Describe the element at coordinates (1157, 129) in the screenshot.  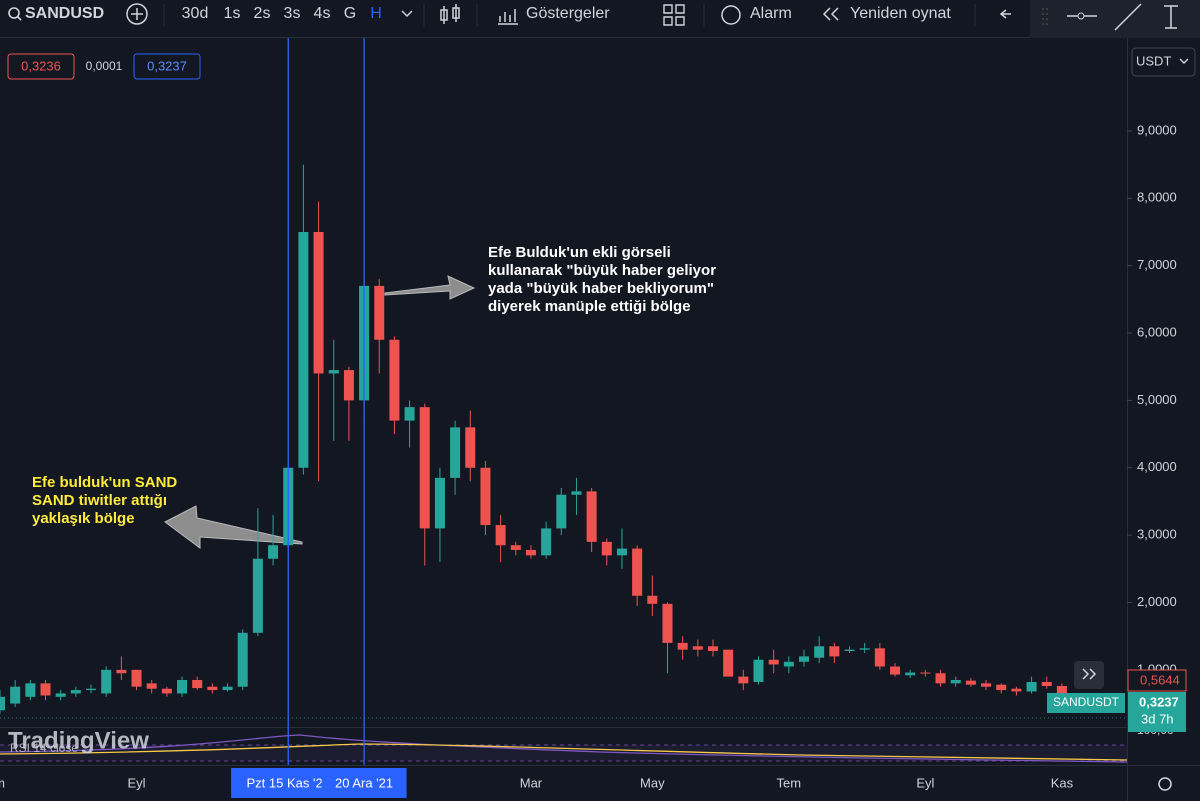
I see `y-tick-label: 9,0000` at that location.